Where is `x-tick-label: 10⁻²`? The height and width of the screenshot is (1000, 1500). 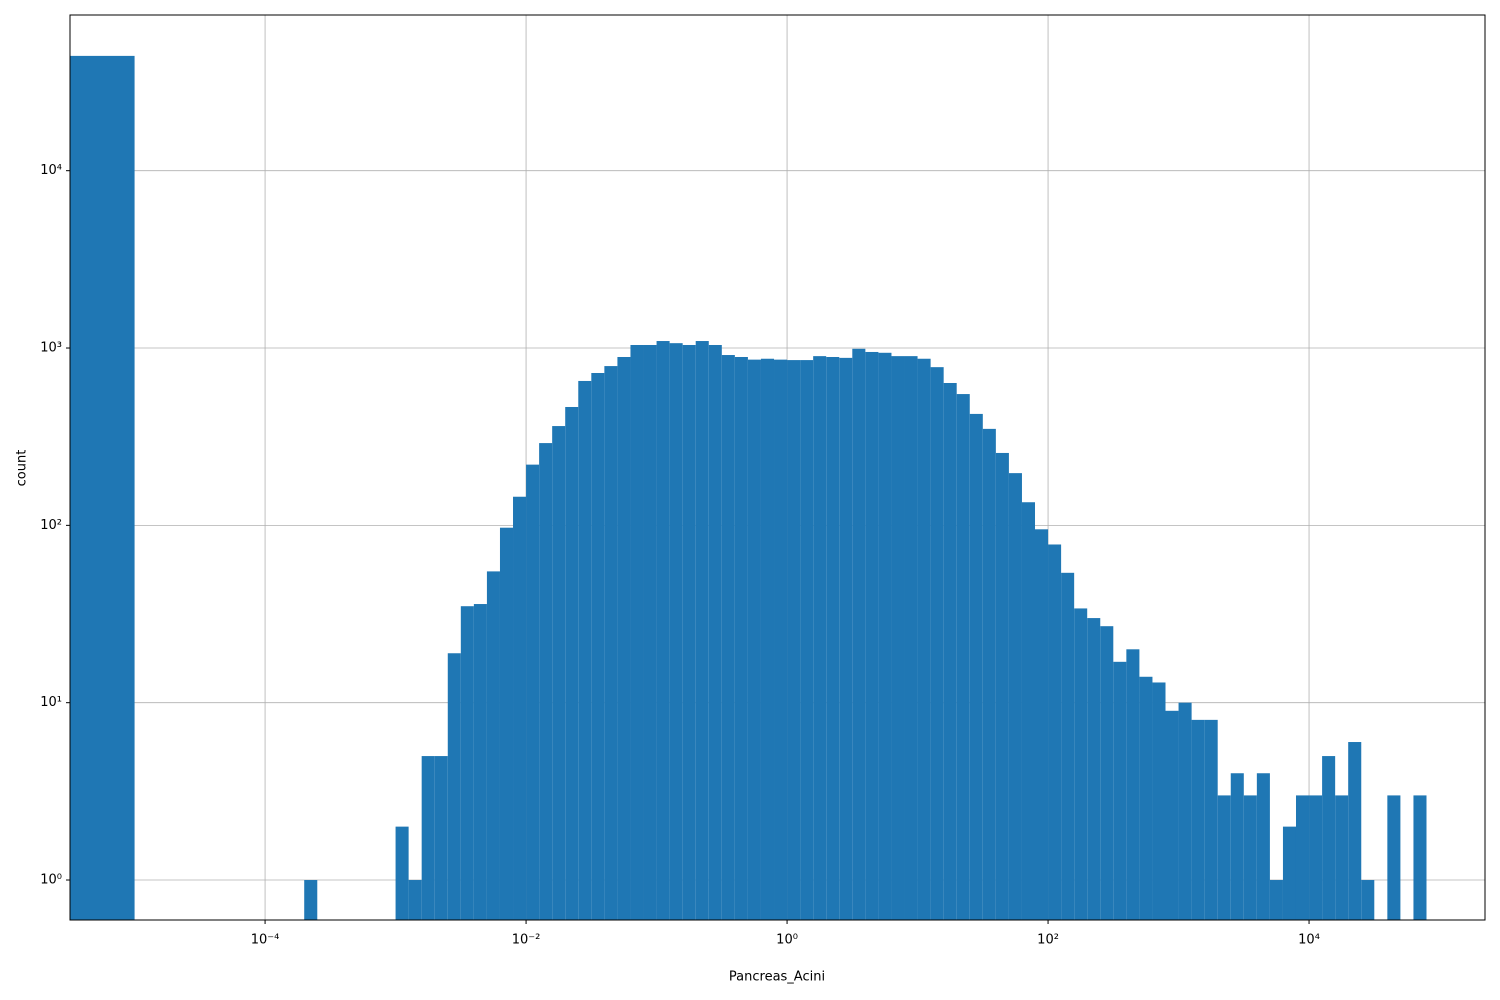 x-tick-label: 10⁻² is located at coordinates (526, 940).